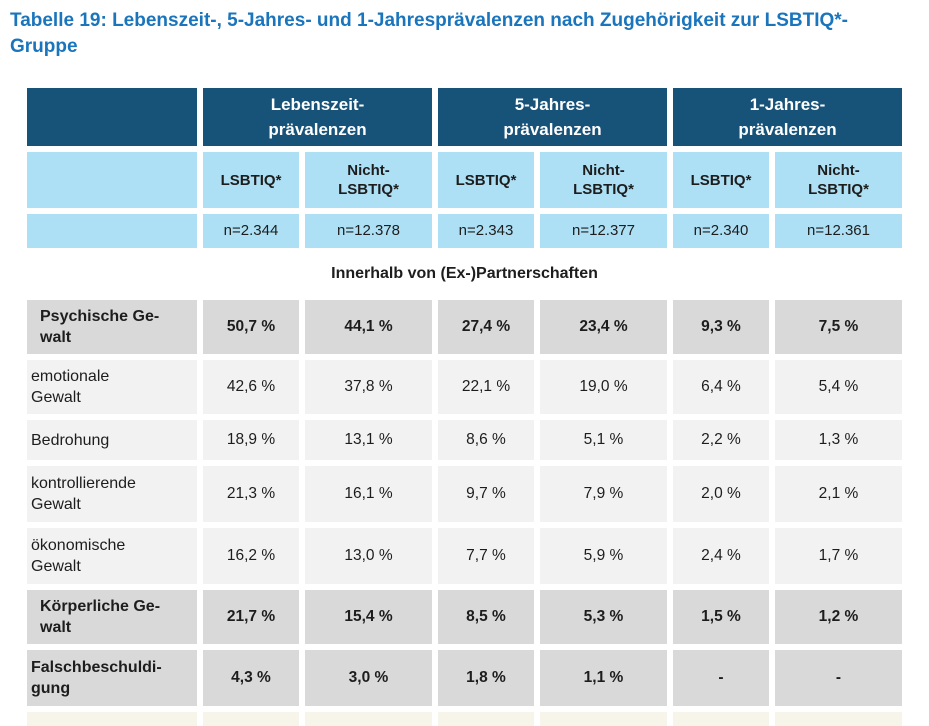 The width and height of the screenshot is (929, 726). What do you see at coordinates (721, 617) in the screenshot?
I see `table-value: 1,5 %` at bounding box center [721, 617].